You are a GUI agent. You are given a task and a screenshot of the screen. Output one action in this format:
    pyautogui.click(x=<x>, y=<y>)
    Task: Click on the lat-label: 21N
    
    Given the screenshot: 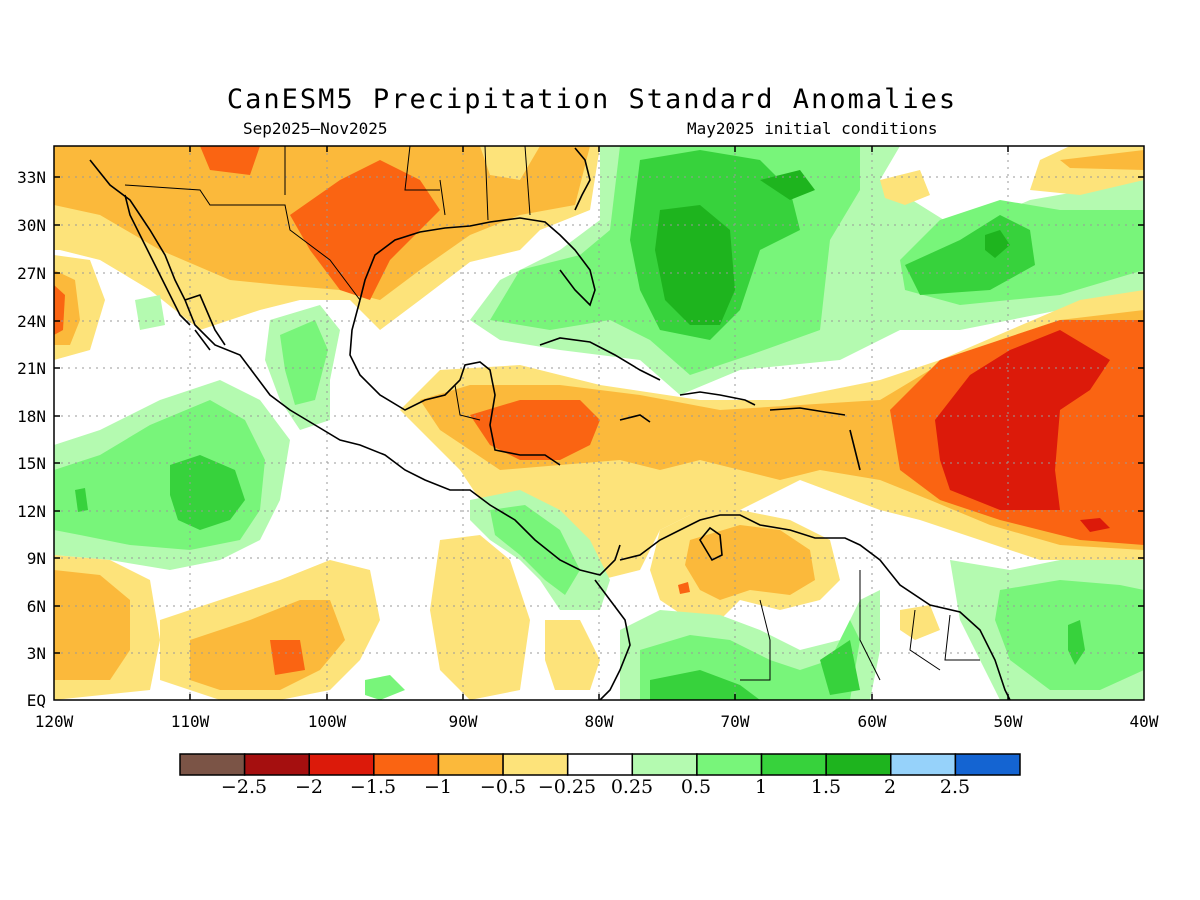 What is the action you would take?
    pyautogui.click(x=31, y=368)
    